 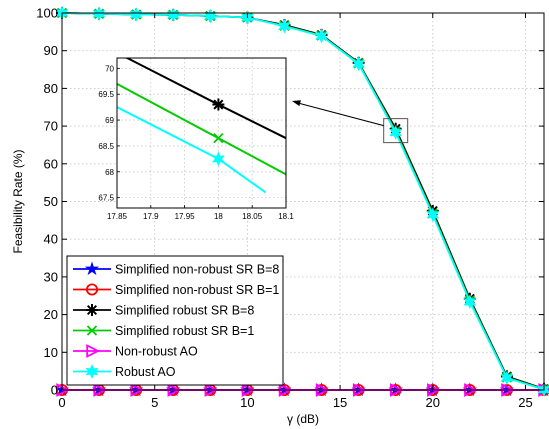 I want to click on legend-label: Simplified non-robust SR B=1, so click(x=197, y=290).